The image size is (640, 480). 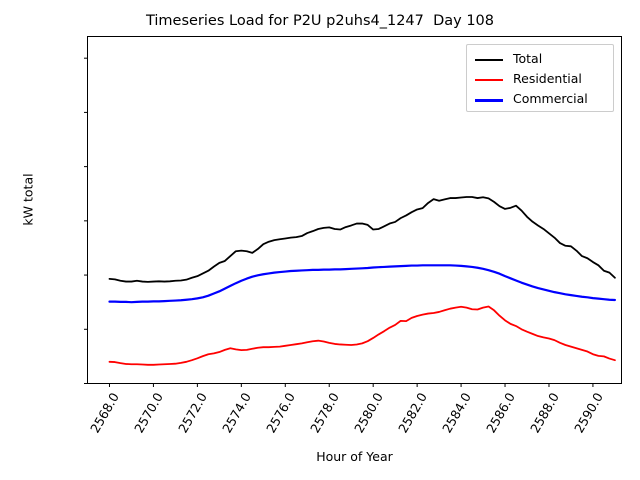 I want to click on legend-label: Total, so click(x=528, y=58).